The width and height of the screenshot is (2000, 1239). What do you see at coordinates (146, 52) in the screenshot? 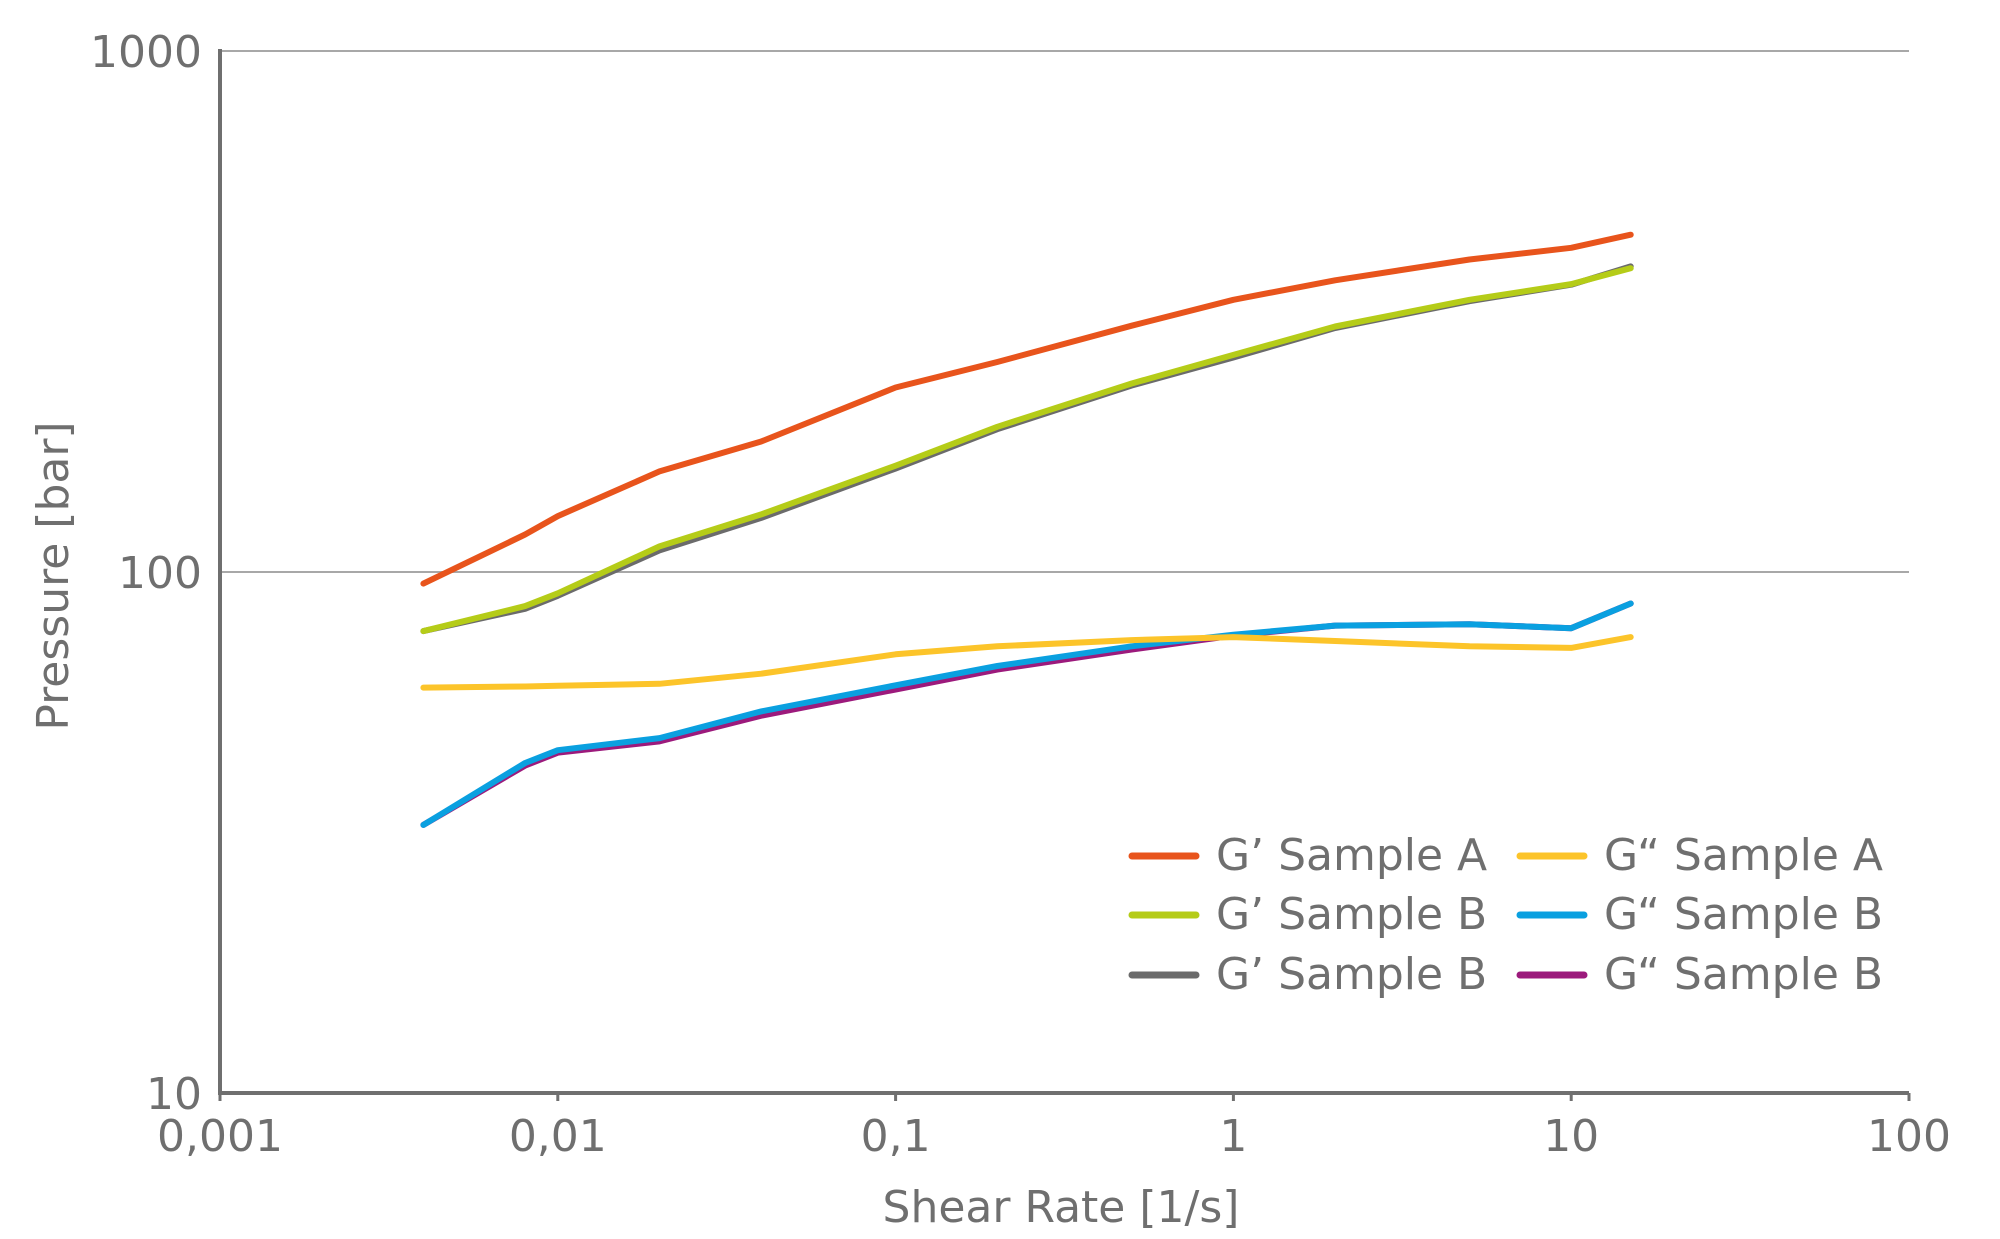
I see `y-tick-label: 1000` at bounding box center [146, 52].